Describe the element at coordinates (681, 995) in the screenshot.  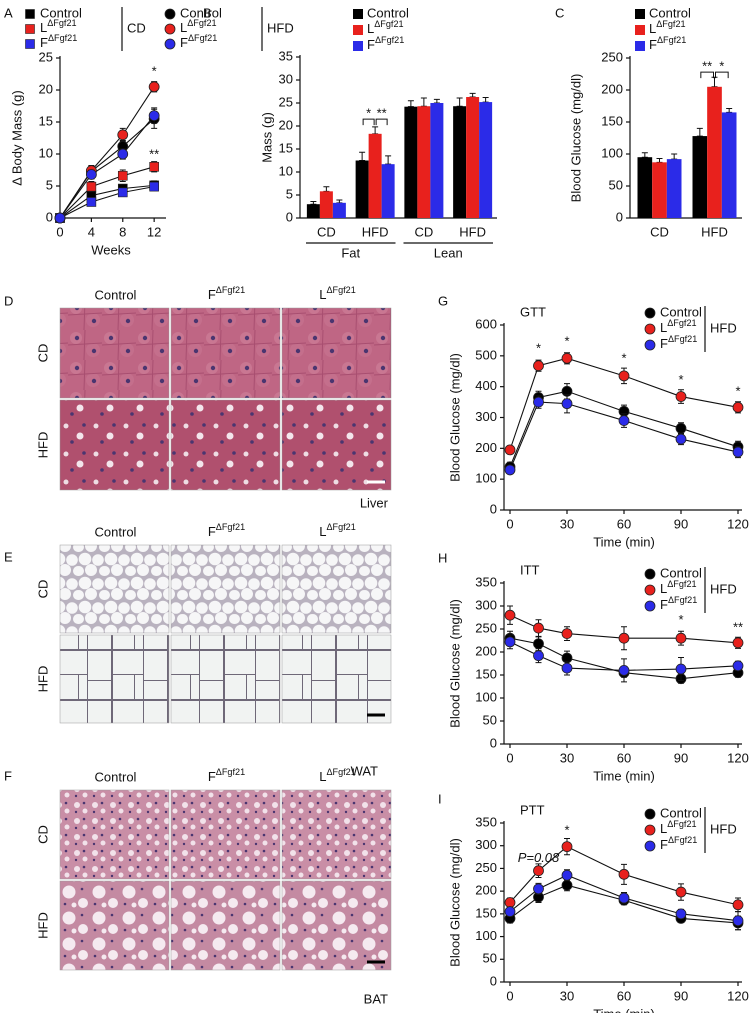
I see `x-tick-label: 90` at that location.